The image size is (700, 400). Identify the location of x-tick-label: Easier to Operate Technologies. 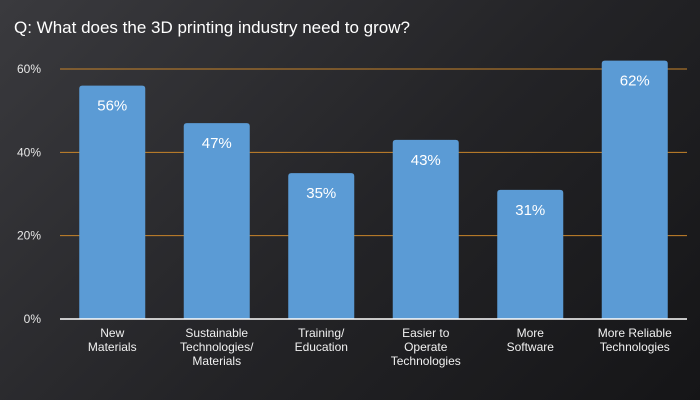
(426, 347).